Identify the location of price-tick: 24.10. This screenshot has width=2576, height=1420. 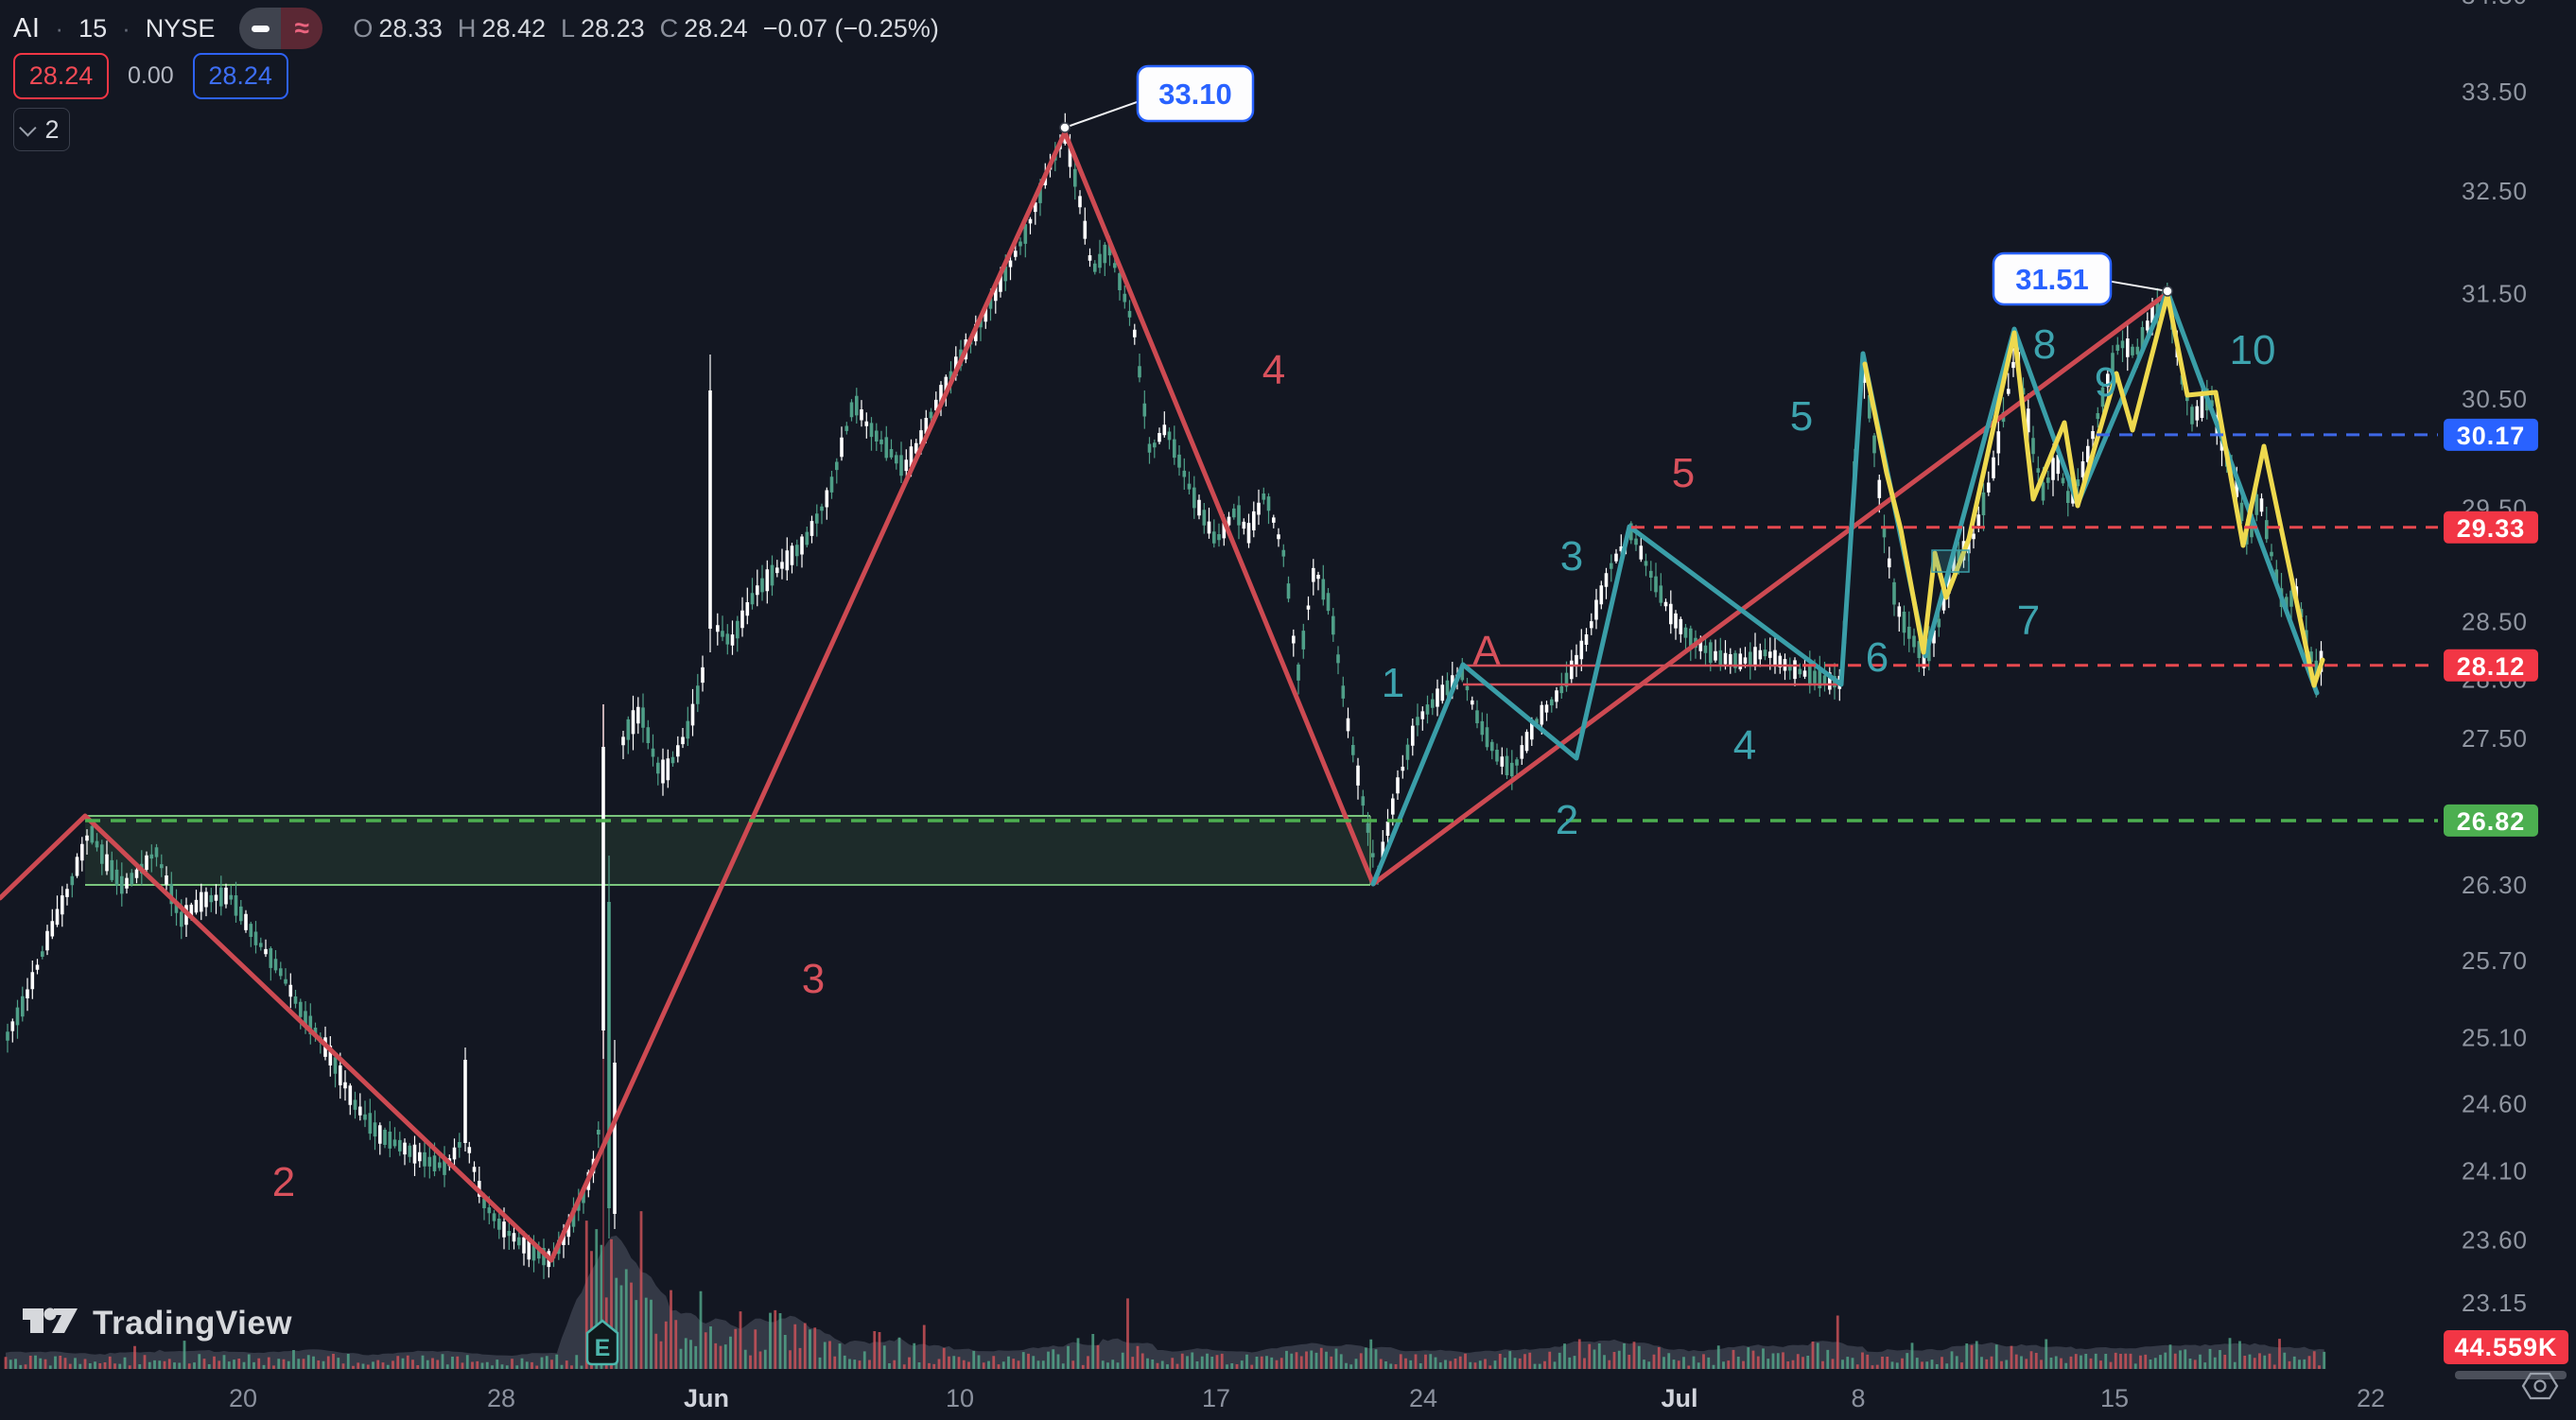
(2495, 1171).